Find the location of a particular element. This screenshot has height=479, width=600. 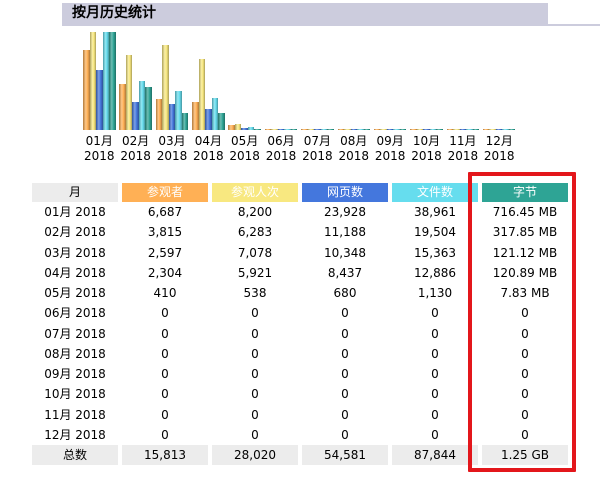

hits-cell: 15,363 is located at coordinates (435, 252).